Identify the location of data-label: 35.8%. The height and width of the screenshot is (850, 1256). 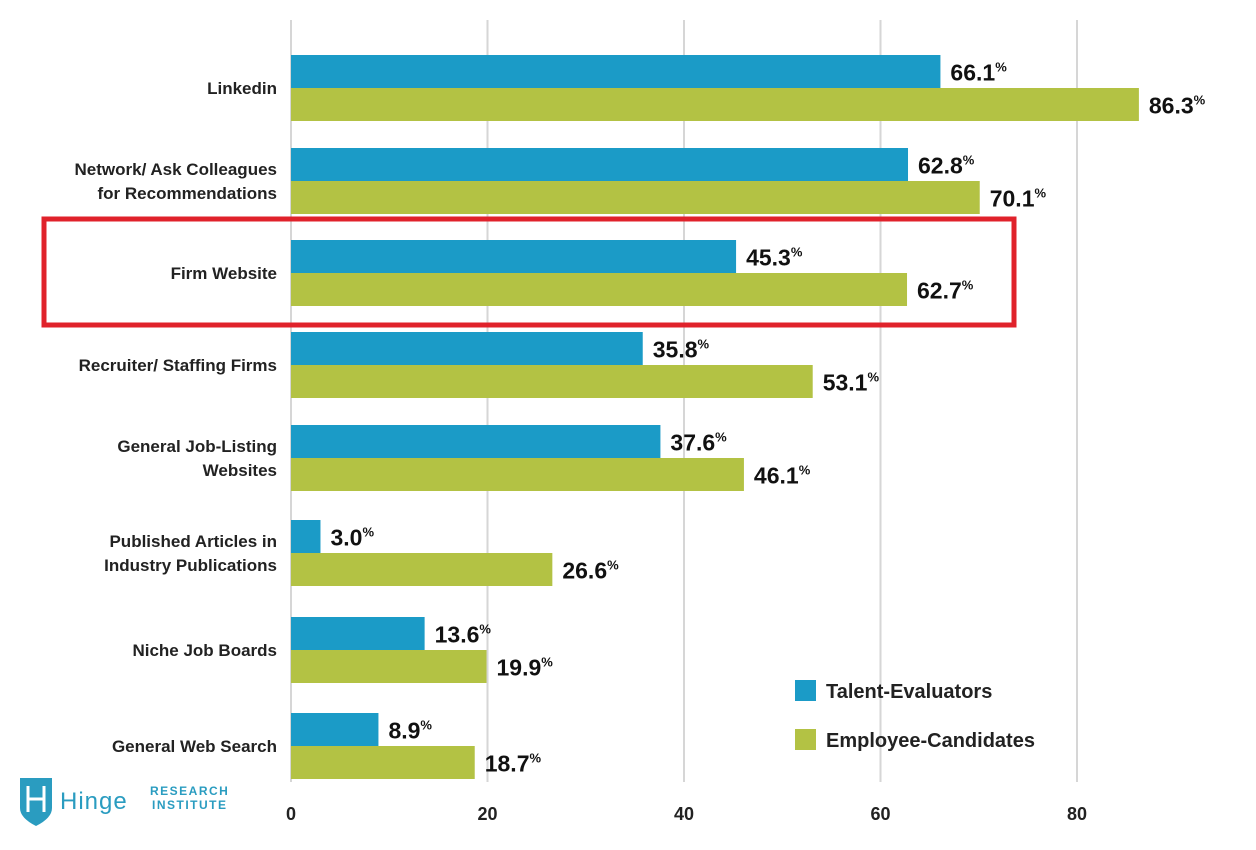
(681, 350).